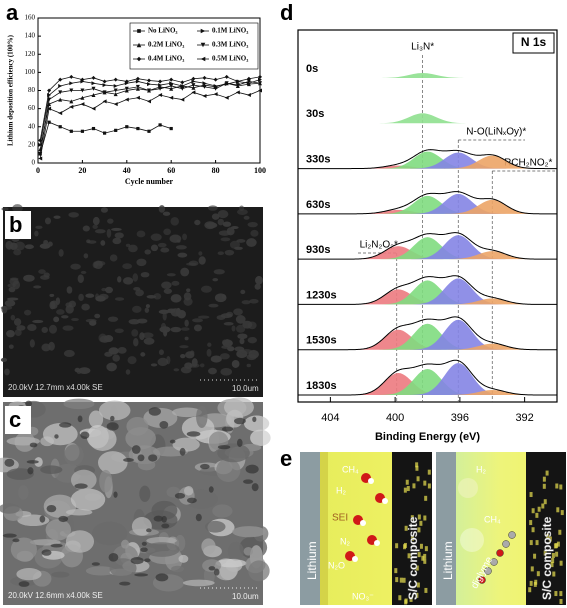 This screenshot has height=608, width=567. What do you see at coordinates (131, 290) in the screenshot?
I see `sem-texture` at bounding box center [131, 290].